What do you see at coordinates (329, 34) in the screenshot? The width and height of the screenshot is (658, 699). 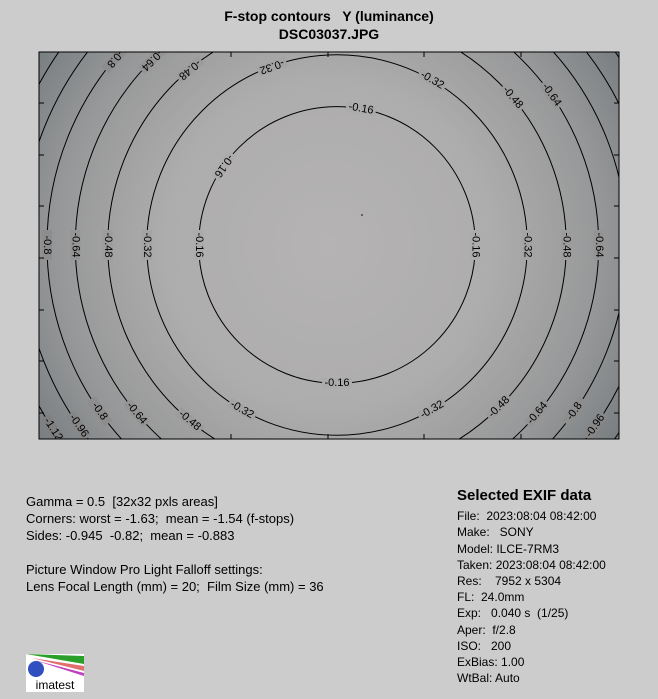 I see `chart-subtitle: DSC03037.JPG` at bounding box center [329, 34].